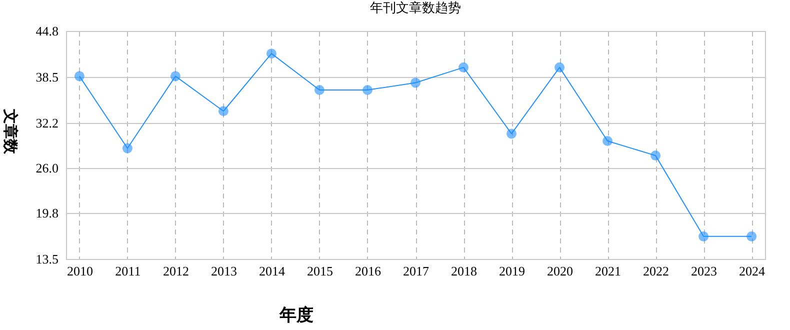 The image size is (790, 330). Describe the element at coordinates (656, 271) in the screenshot. I see `x-tick-label: 2022` at that location.